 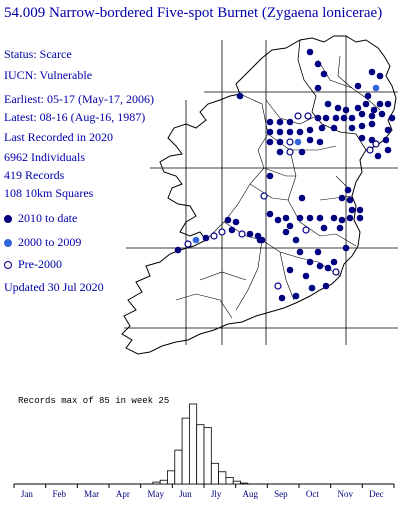 What do you see at coordinates (281, 494) in the screenshot?
I see `month-label: Sep` at bounding box center [281, 494].